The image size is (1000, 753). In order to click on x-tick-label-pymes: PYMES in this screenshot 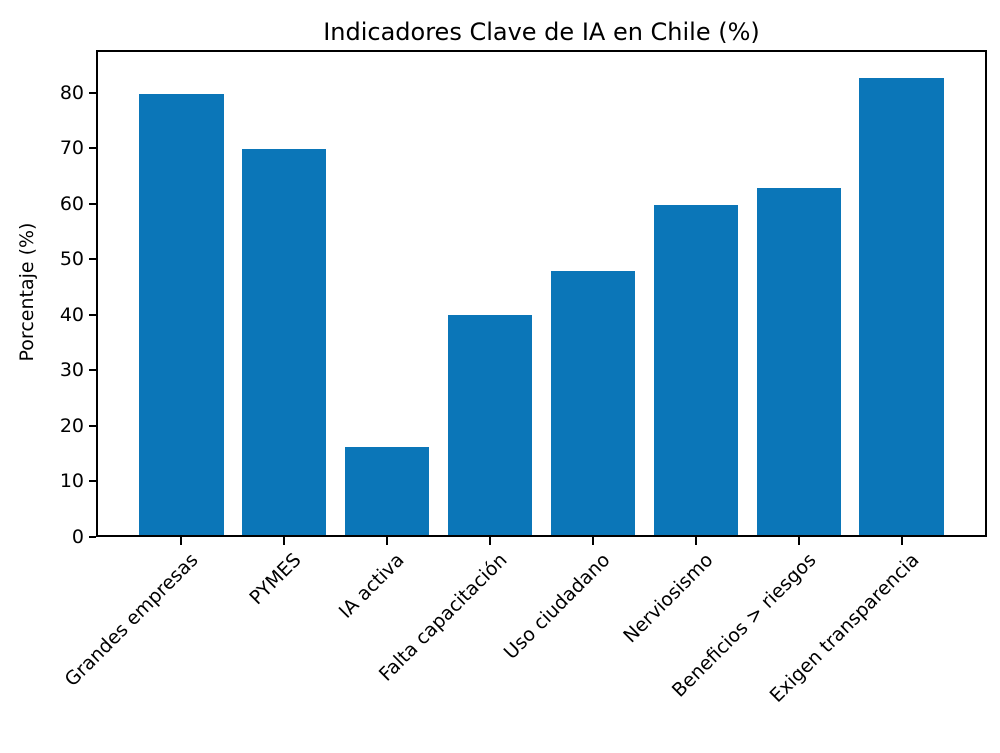, I will do `click(275, 579)`.